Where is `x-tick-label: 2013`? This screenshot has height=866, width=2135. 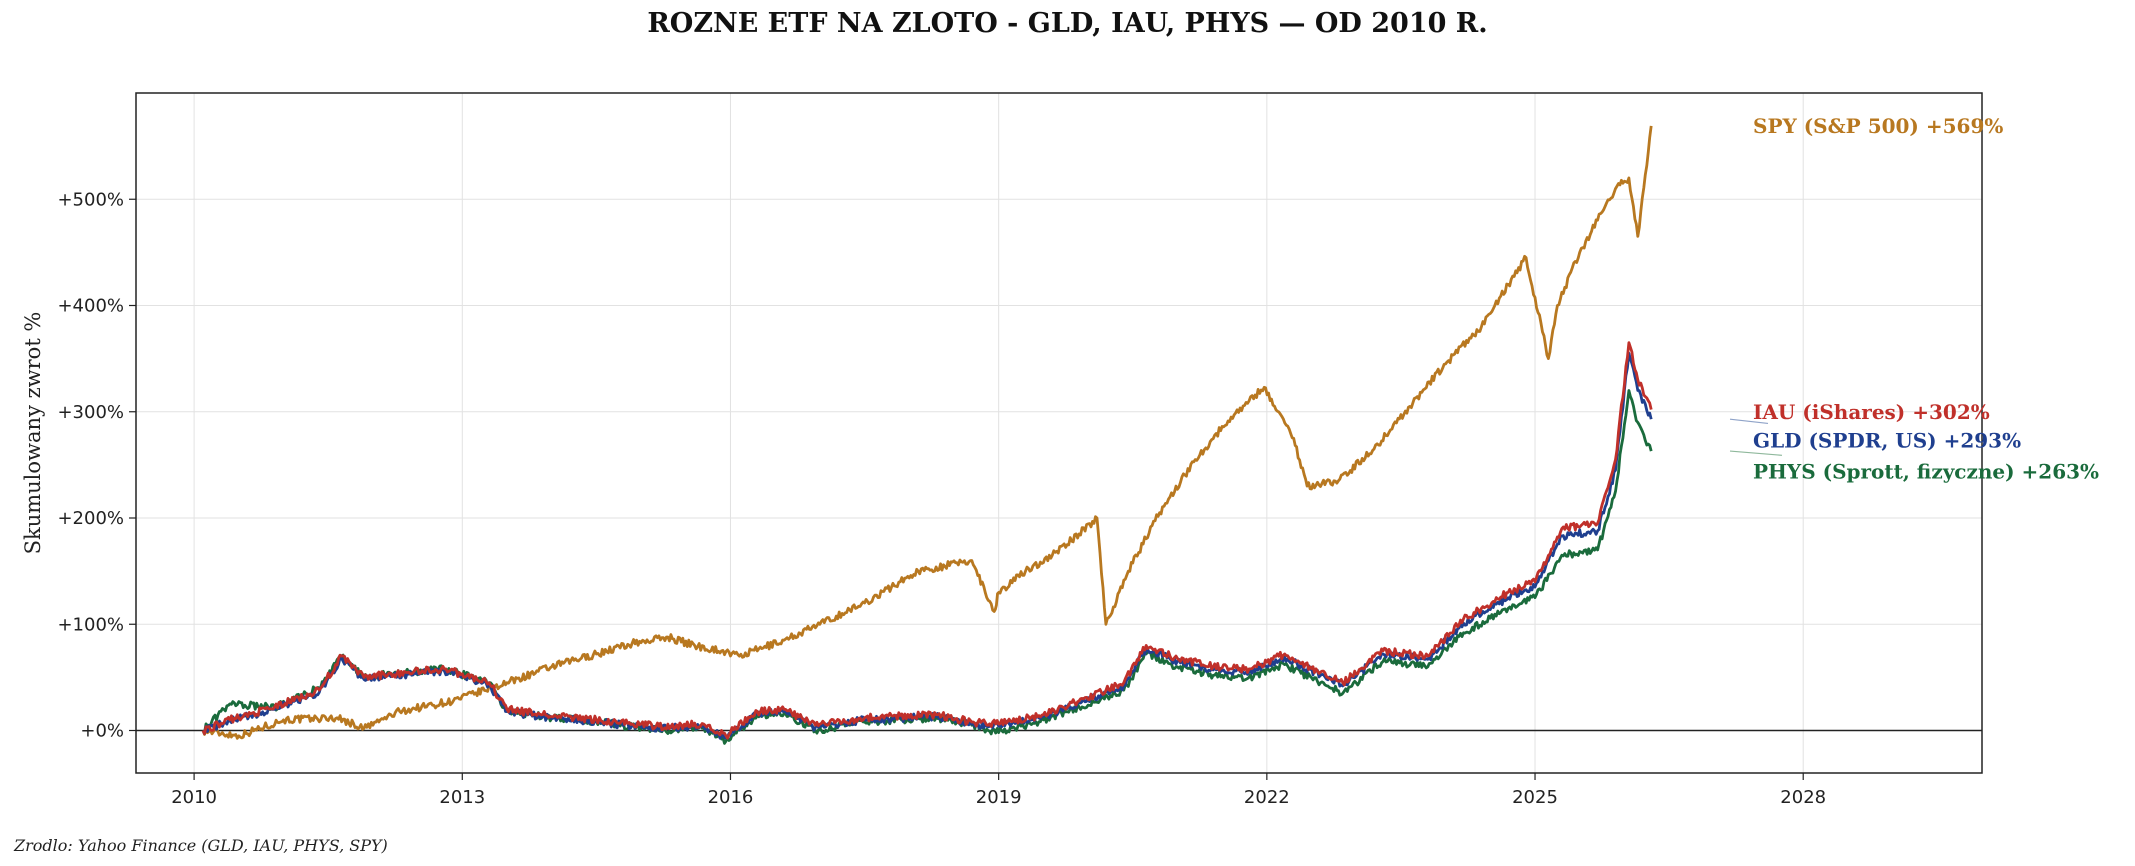 x-tick-label: 2013 is located at coordinates (462, 797).